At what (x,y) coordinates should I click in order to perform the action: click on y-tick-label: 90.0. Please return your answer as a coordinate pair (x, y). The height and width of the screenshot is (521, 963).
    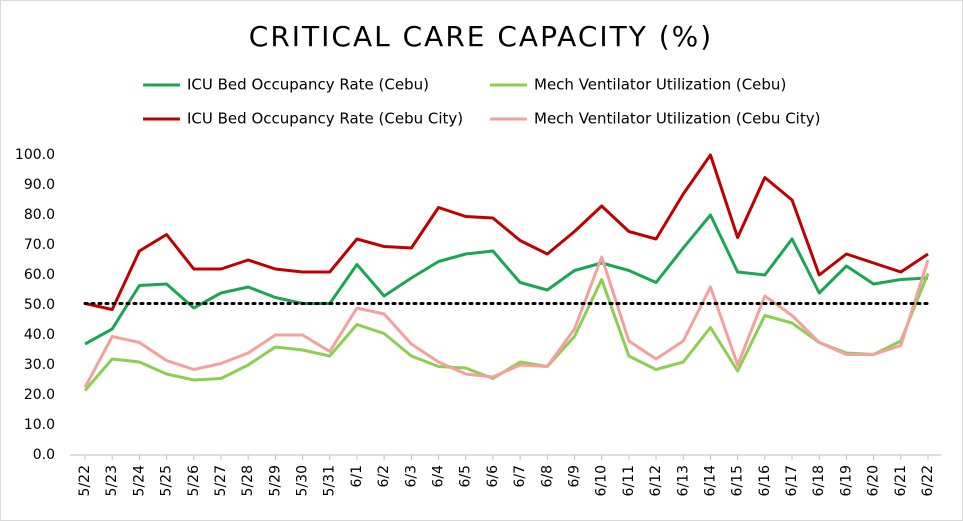
    Looking at the image, I should click on (39, 185).